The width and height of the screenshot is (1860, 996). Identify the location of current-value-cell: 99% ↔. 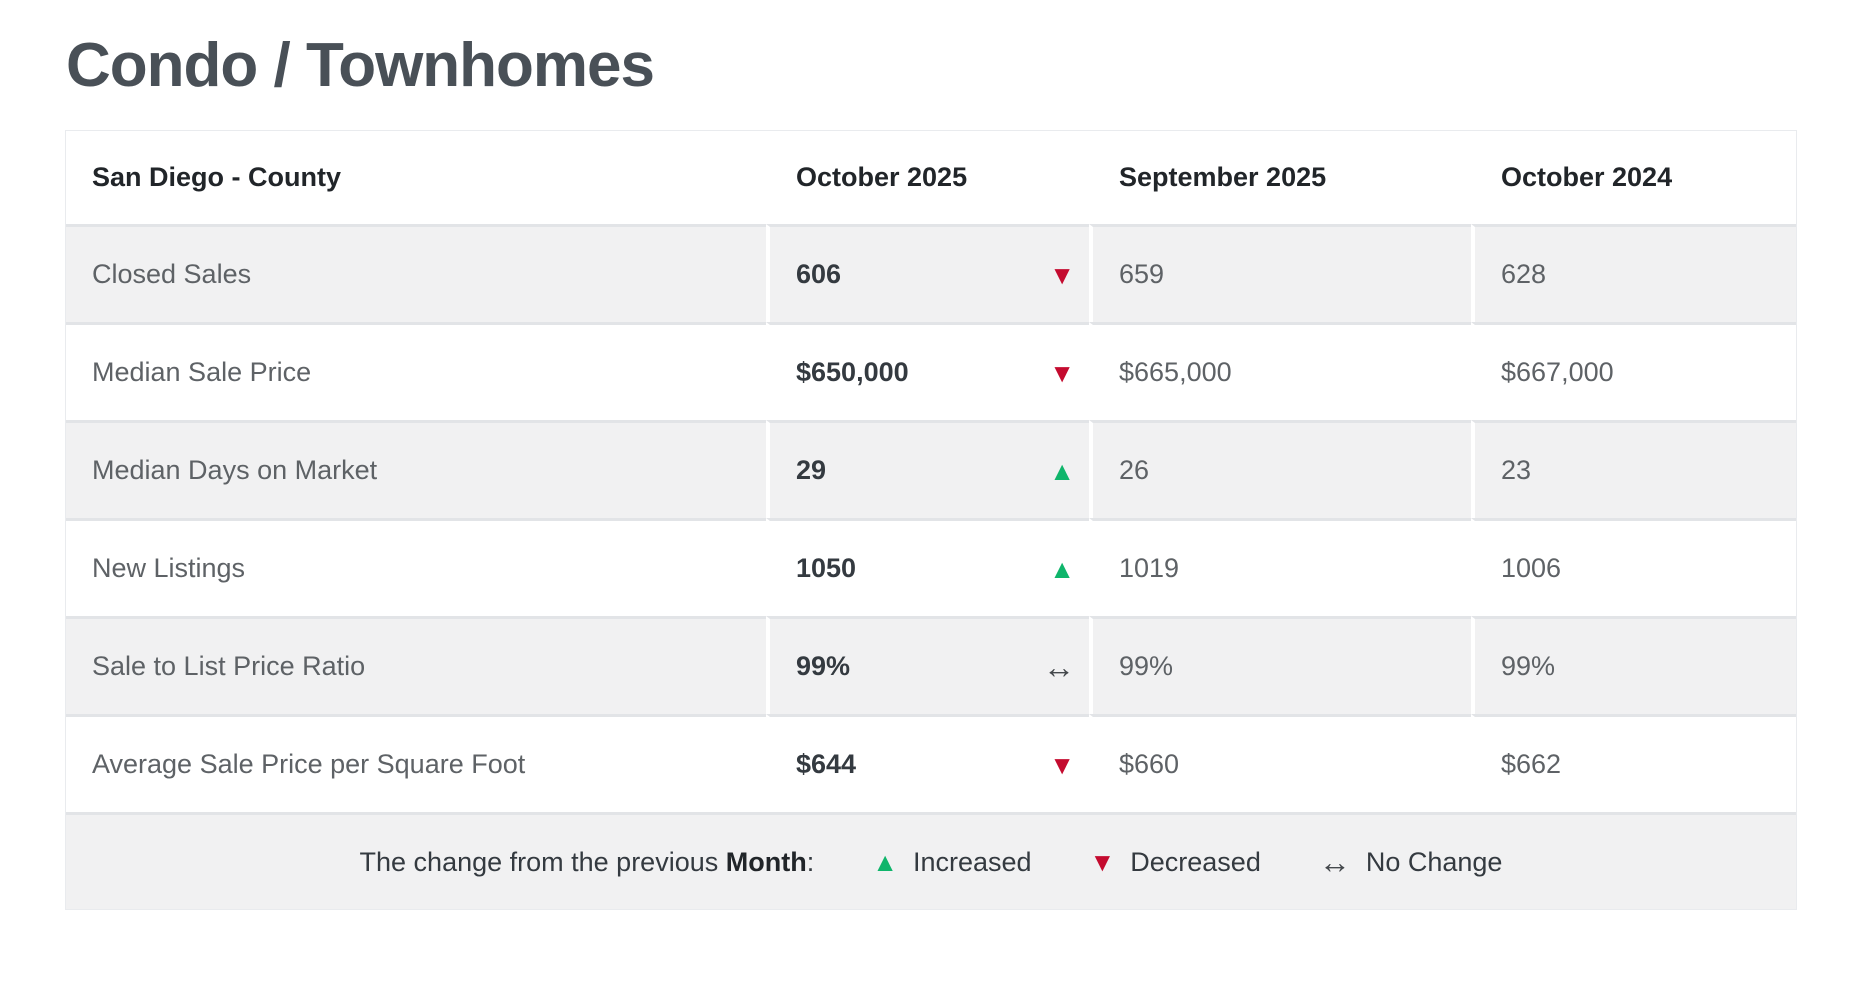
(927, 665).